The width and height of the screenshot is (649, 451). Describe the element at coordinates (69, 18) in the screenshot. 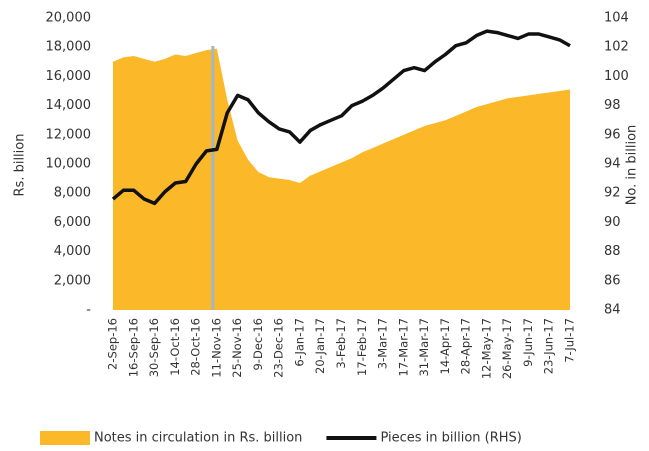

I see `y-tick-label: 20,000` at that location.